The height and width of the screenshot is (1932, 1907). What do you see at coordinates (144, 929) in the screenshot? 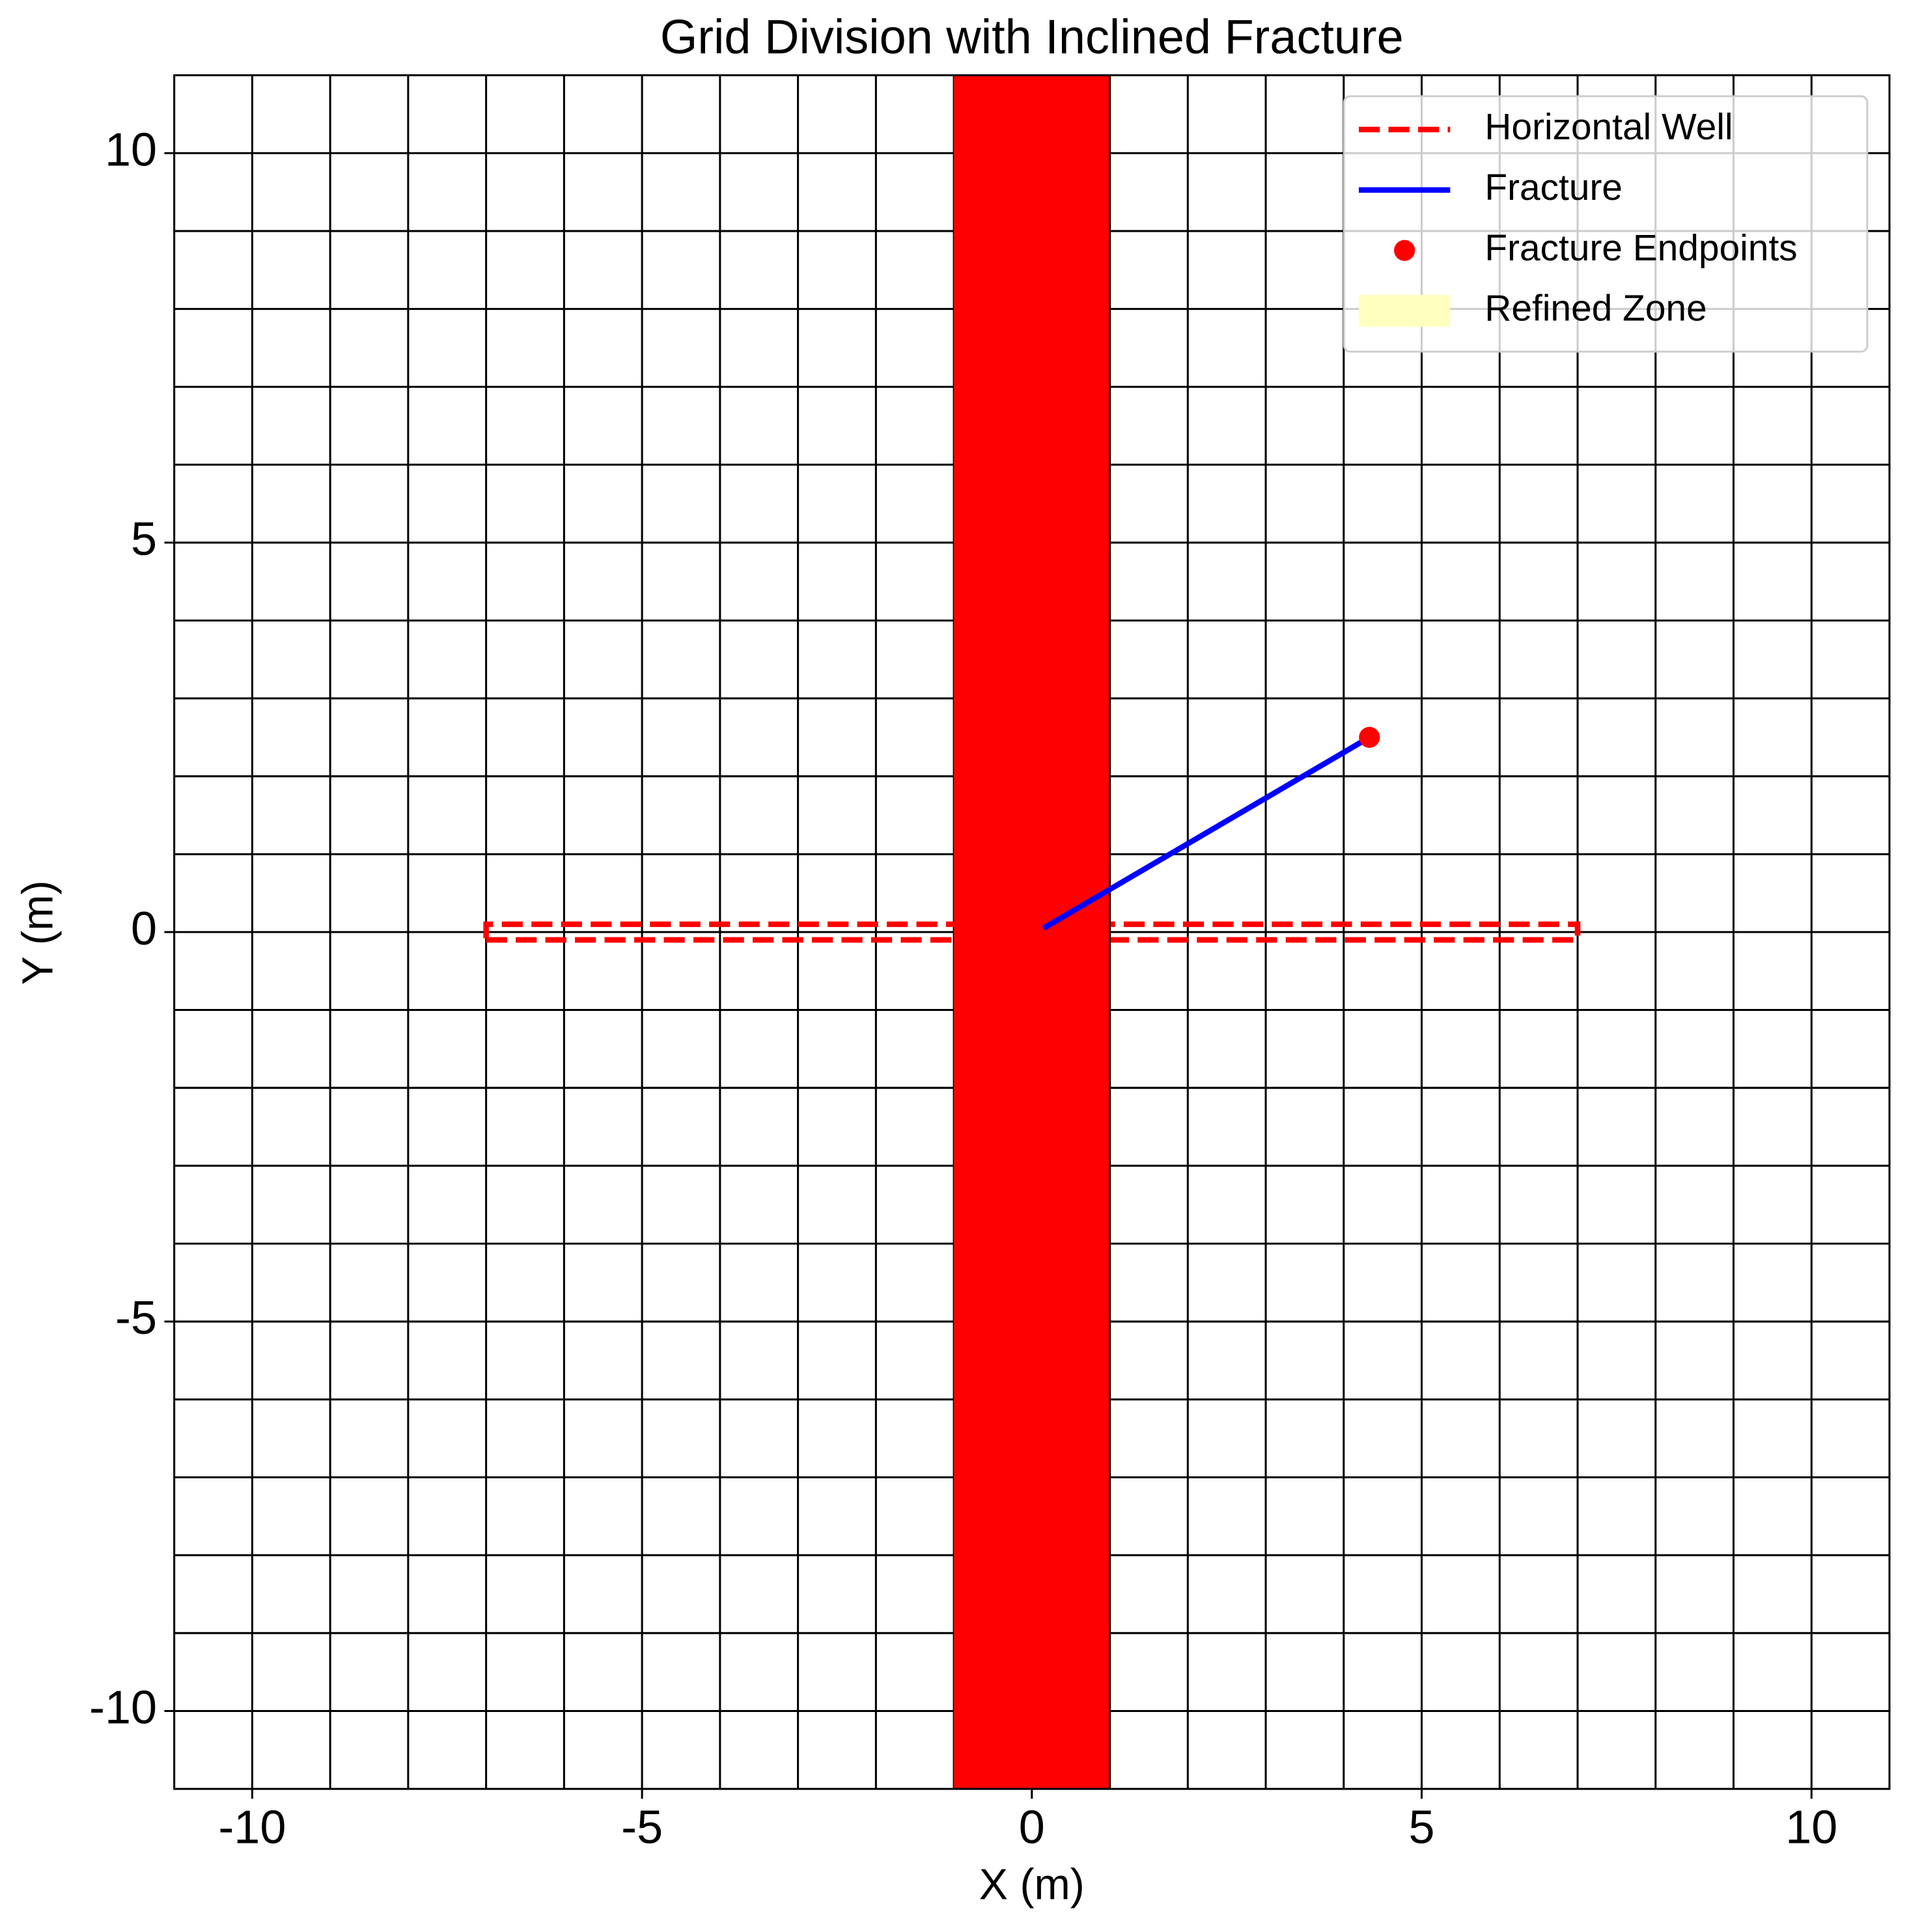
I see `y-tick-label: 0` at bounding box center [144, 929].